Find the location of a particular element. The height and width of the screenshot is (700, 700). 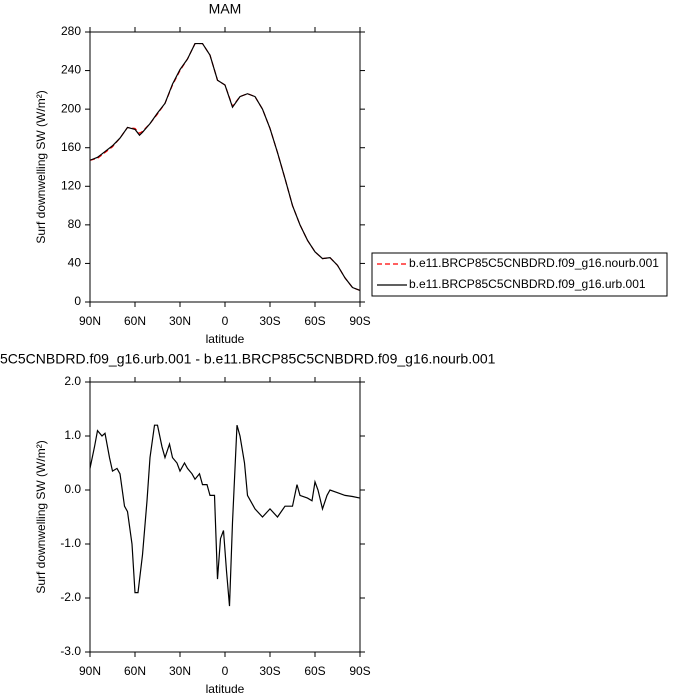

y-tick-label: -2.0 is located at coordinates (70, 597).